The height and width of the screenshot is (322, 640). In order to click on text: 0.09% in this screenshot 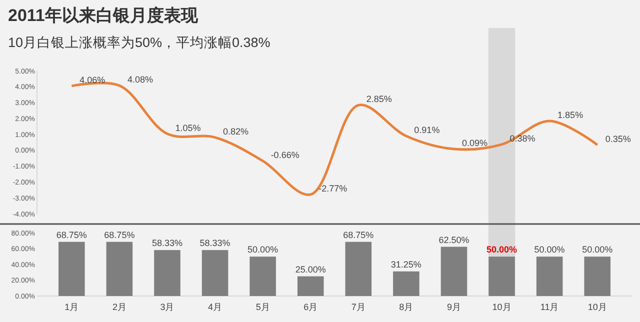, I will do `click(475, 143)`.